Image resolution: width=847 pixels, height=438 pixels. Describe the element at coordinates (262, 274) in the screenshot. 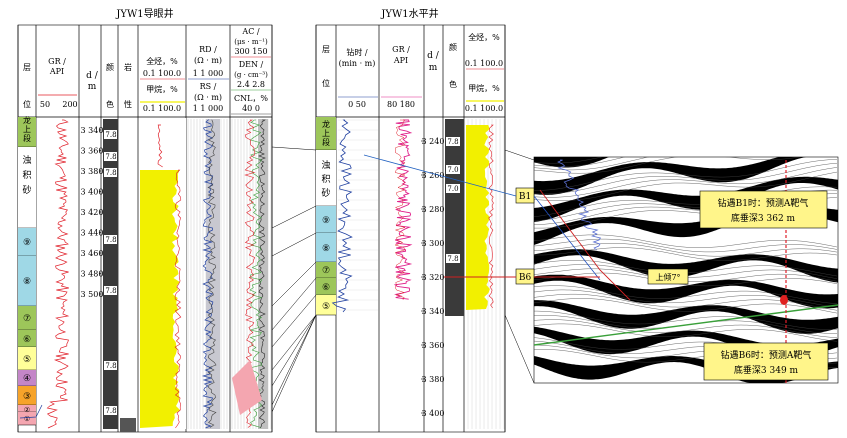

I see `cnl-curve` at that location.